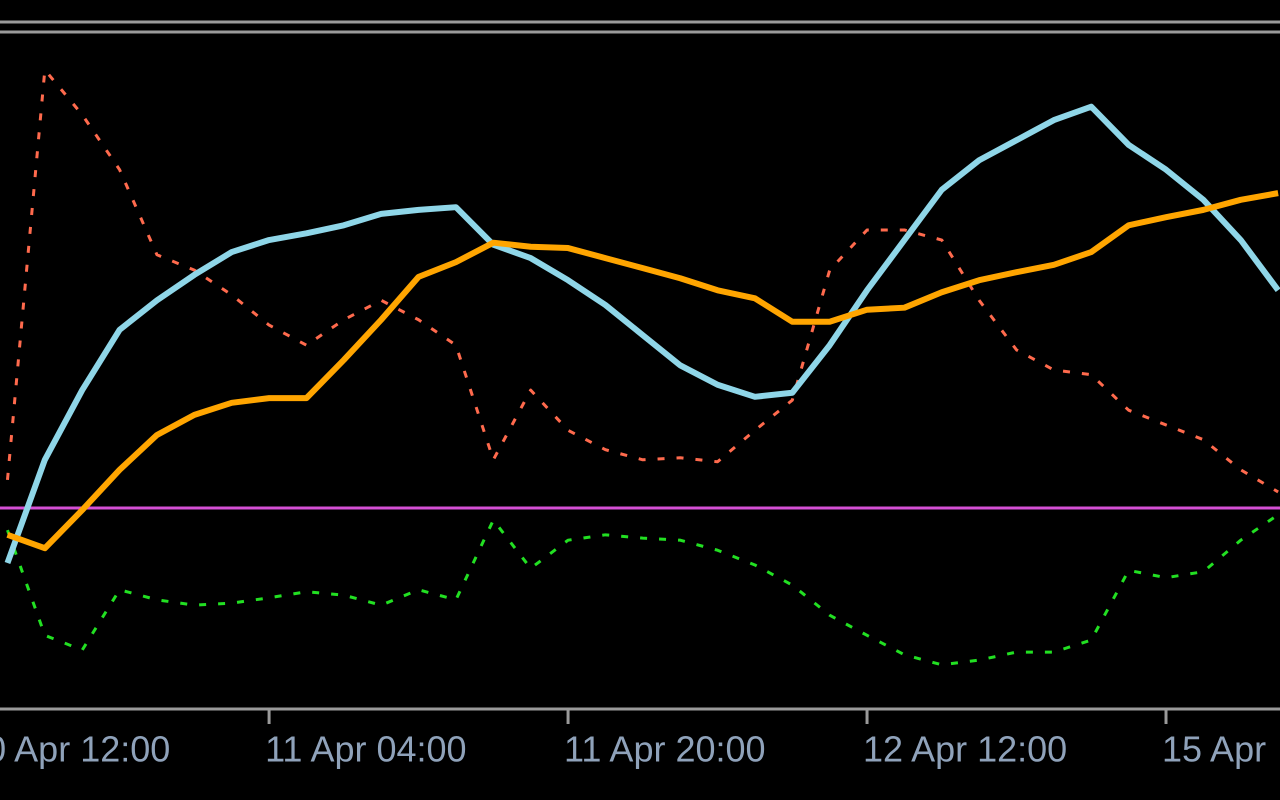  What do you see at coordinates (965, 749) in the screenshot?
I see `x-tick-label: 12 Apr 12:00` at bounding box center [965, 749].